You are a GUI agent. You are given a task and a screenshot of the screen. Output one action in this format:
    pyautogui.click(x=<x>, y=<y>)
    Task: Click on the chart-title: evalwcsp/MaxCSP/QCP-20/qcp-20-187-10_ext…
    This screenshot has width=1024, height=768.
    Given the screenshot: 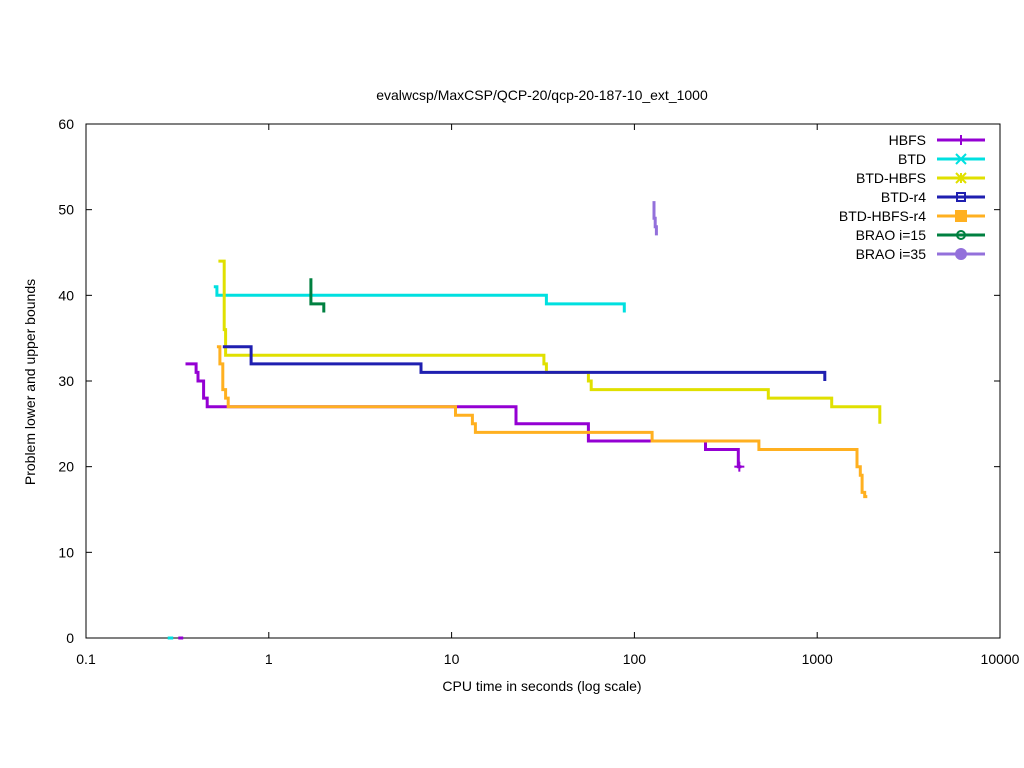 What is the action you would take?
    pyautogui.click(x=542, y=95)
    